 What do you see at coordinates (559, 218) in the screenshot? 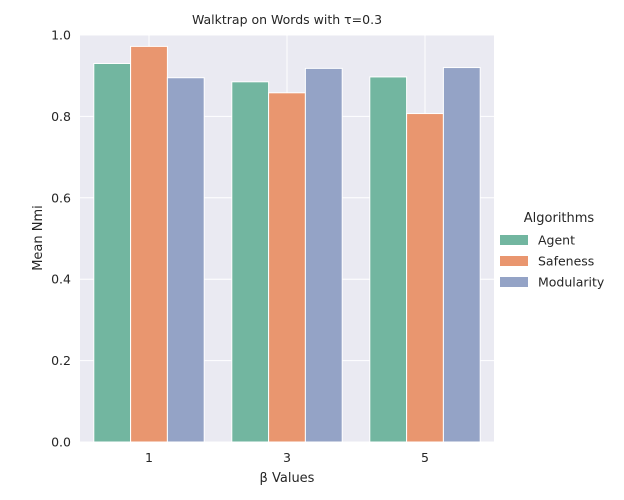
I see `legend-title: Algorithms` at bounding box center [559, 218].